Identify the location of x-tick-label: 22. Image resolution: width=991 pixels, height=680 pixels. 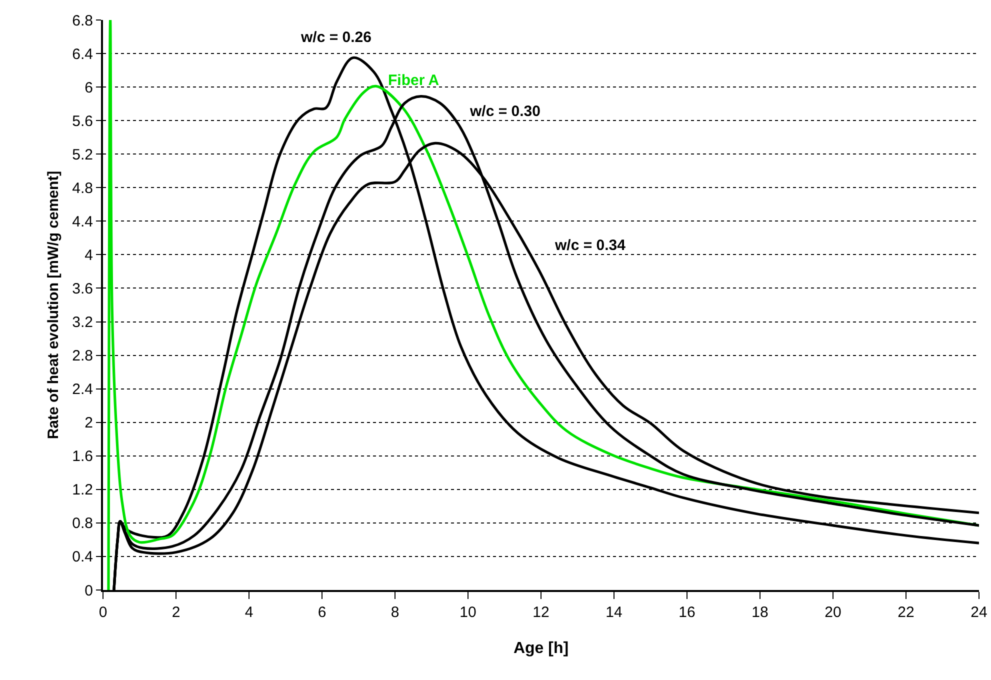
(906, 612).